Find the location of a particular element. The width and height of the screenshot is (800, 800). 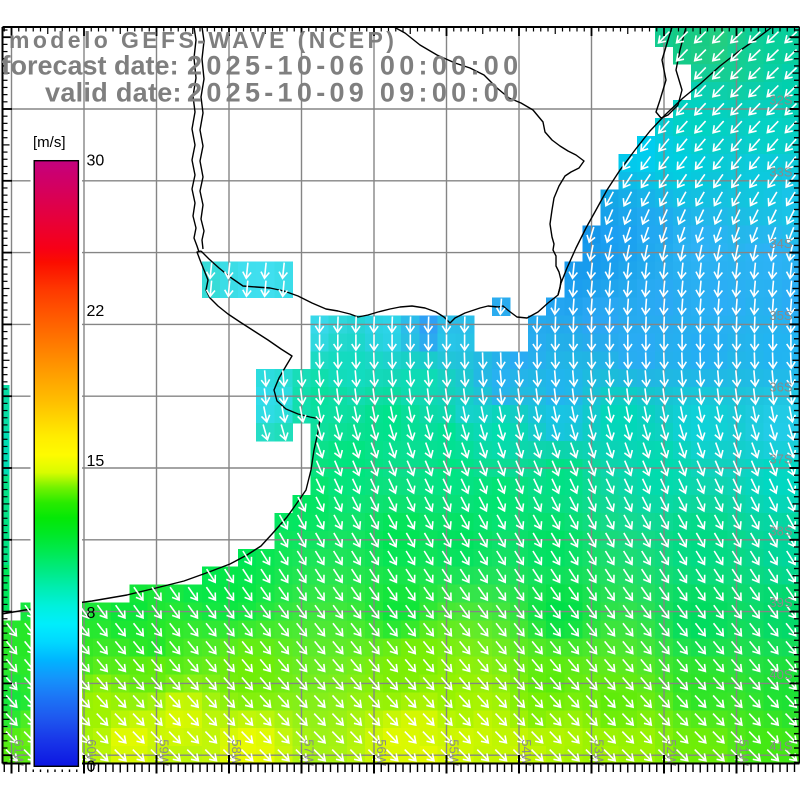

svg-text: 39S is located at coordinates (780, 602).